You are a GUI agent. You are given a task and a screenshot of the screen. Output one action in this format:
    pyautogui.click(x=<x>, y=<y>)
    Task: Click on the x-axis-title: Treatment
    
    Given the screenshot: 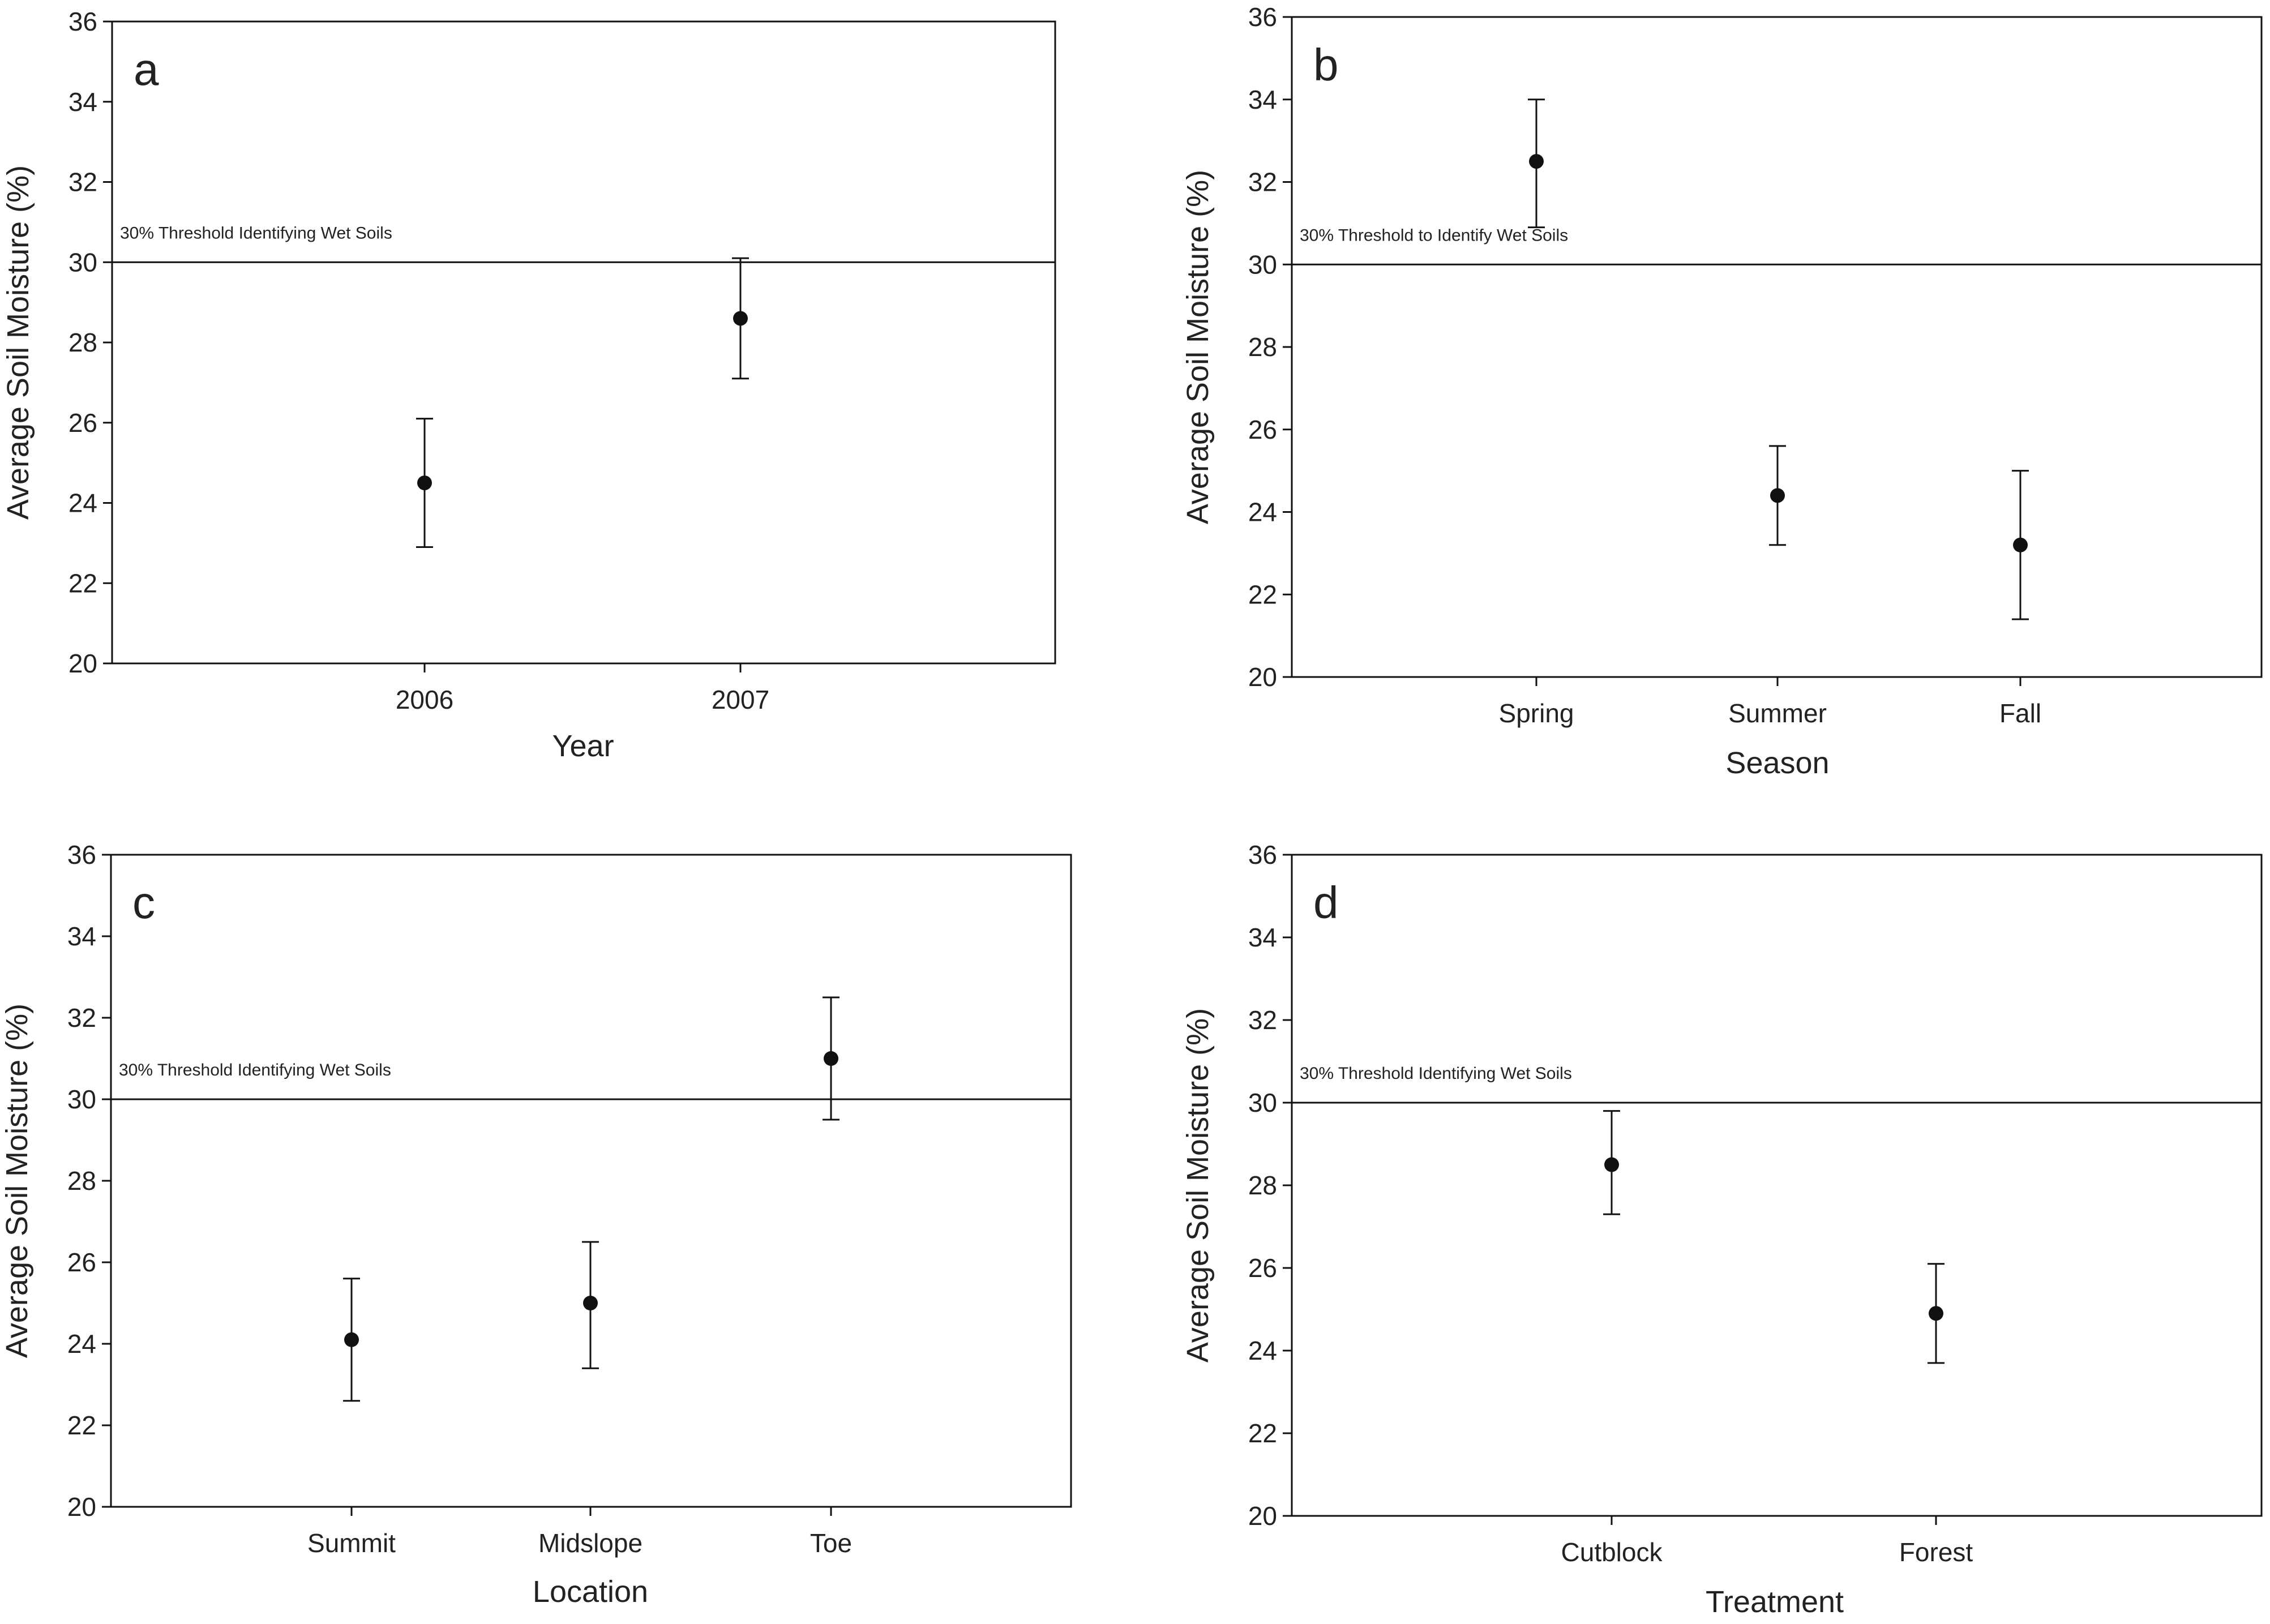 What is the action you would take?
    pyautogui.click(x=1775, y=1602)
    